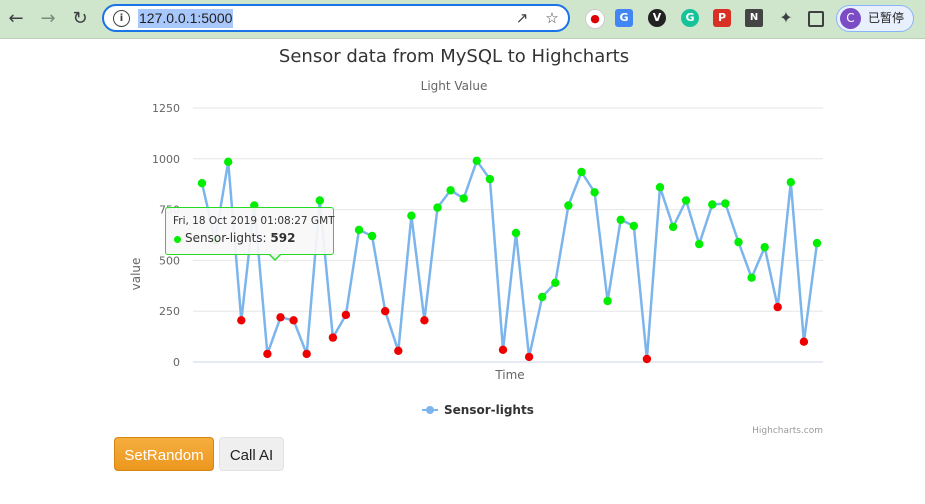 Image resolution: width=925 pixels, height=504 pixels. Describe the element at coordinates (275, 256) in the screenshot. I see `tooltip-arrow-fill` at that location.